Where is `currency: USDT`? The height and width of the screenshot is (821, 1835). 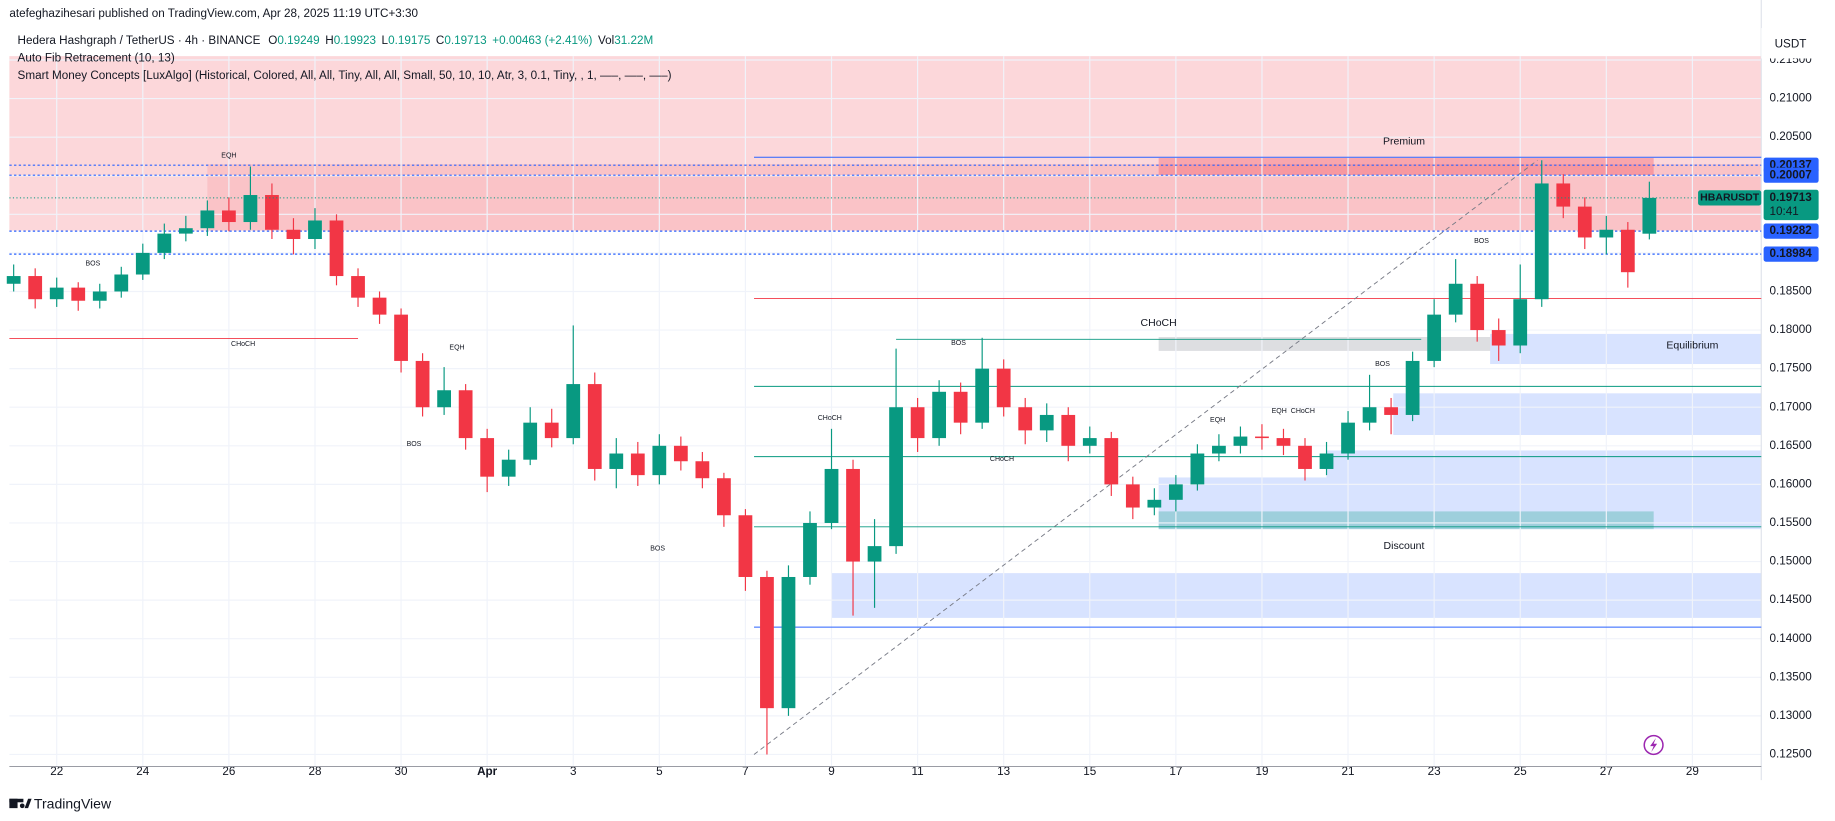
currency: USDT is located at coordinates (1791, 44).